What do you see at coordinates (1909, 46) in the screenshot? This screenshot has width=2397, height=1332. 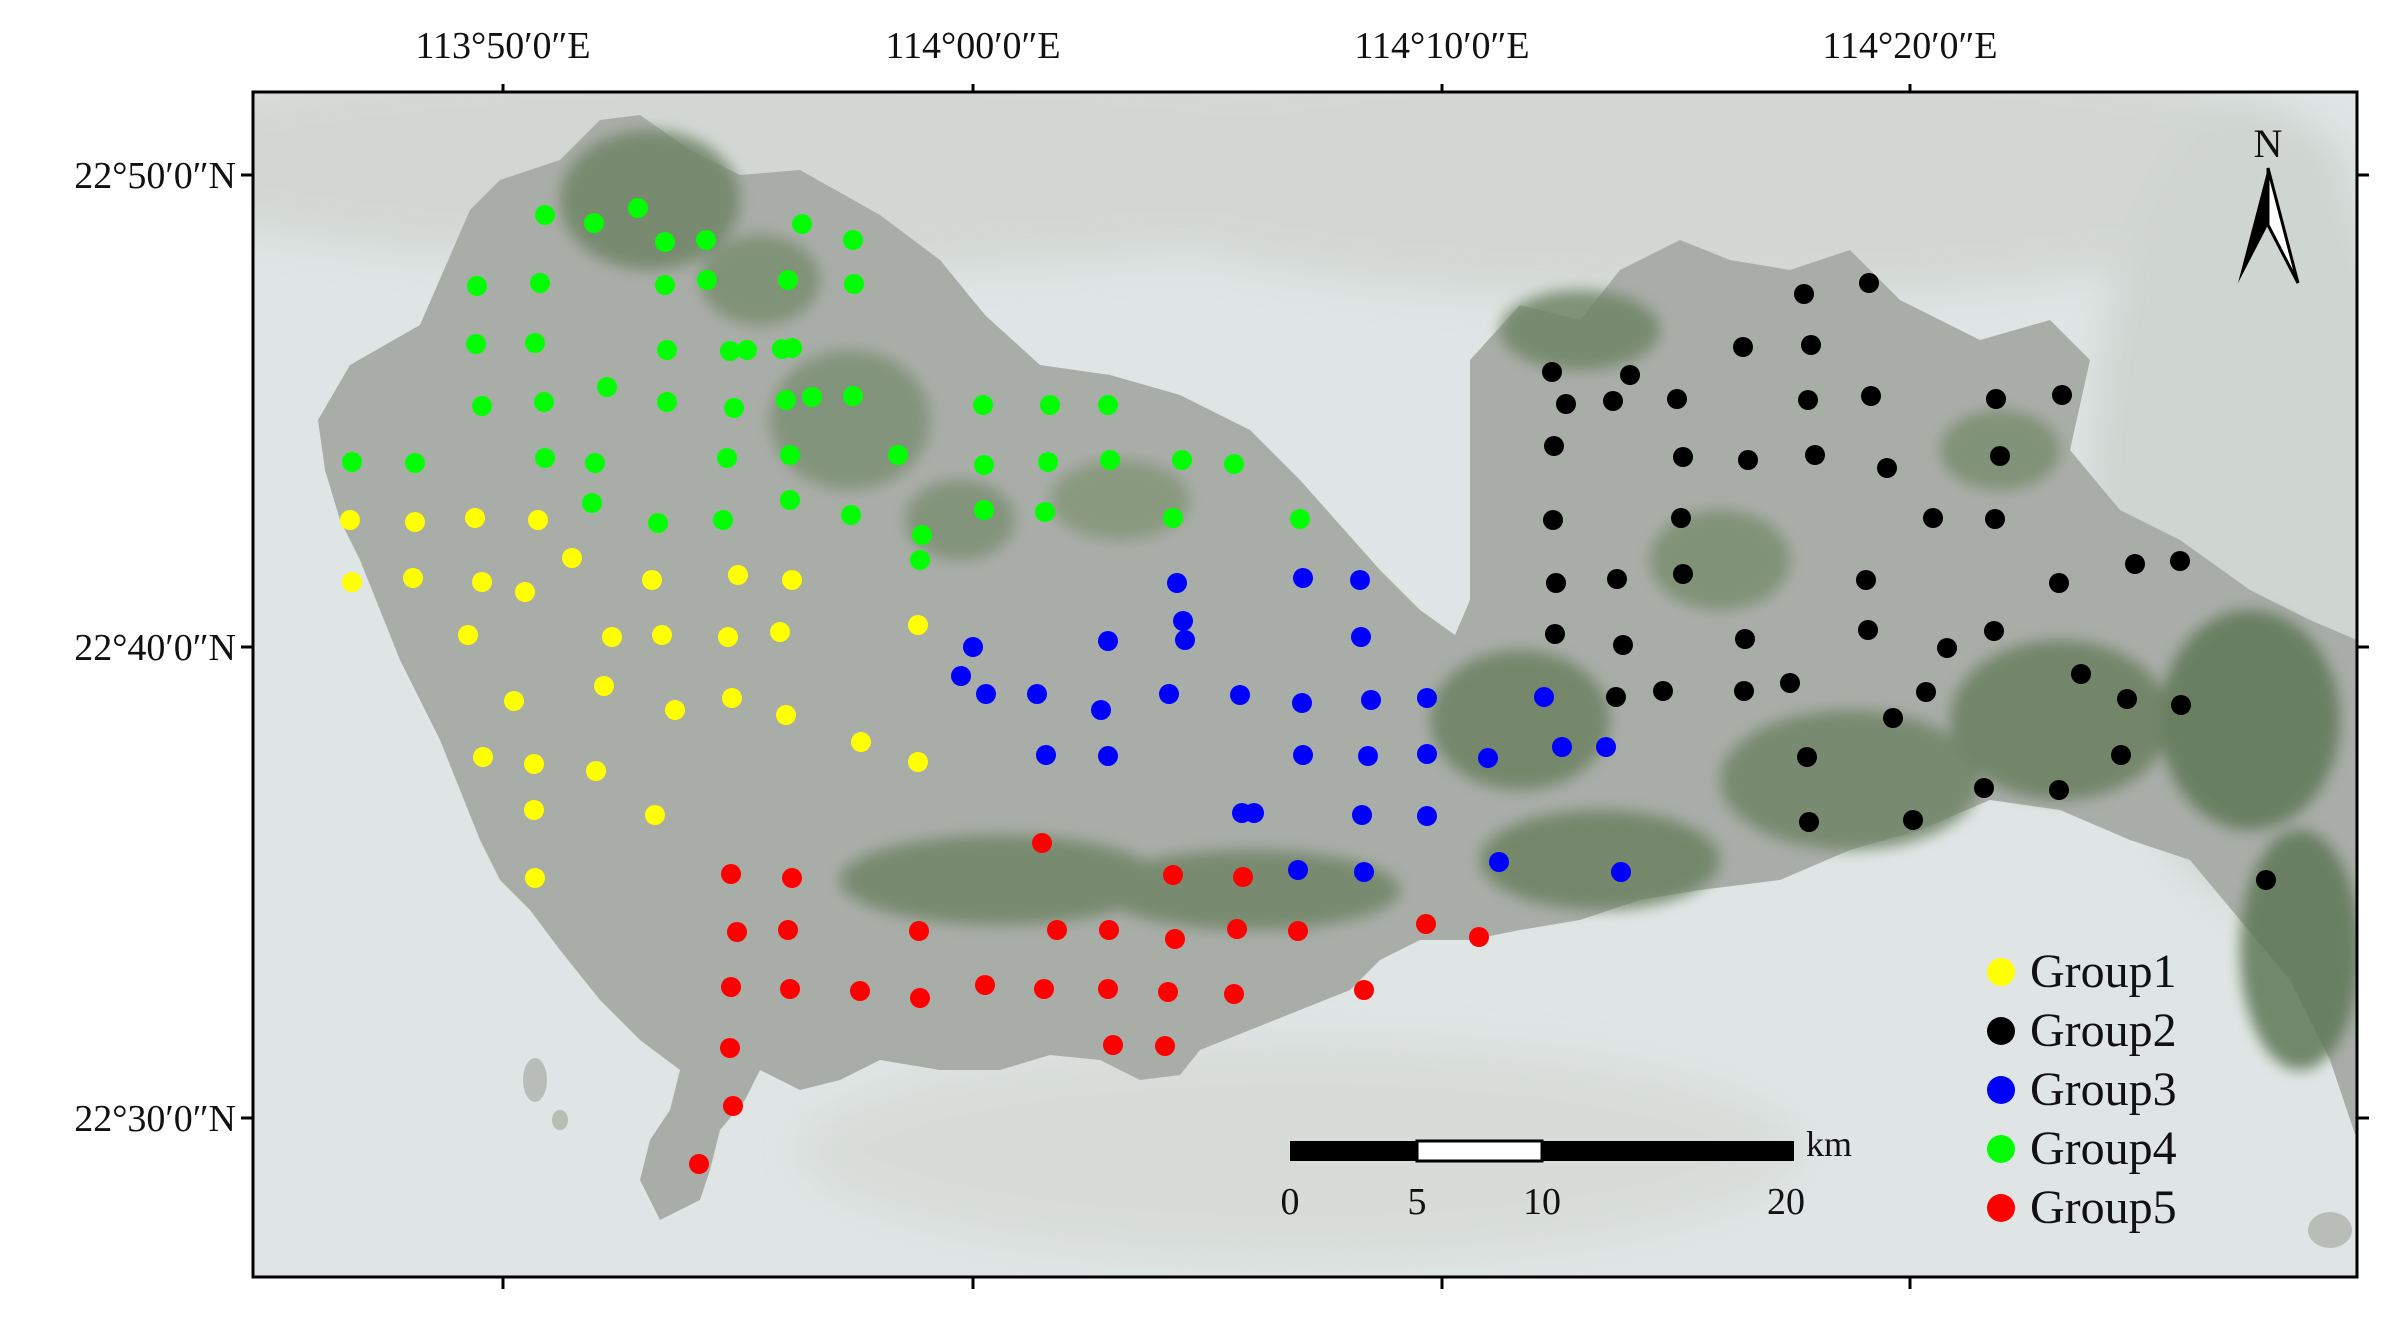 I see `top-label-4: 114°20′0″E` at bounding box center [1909, 46].